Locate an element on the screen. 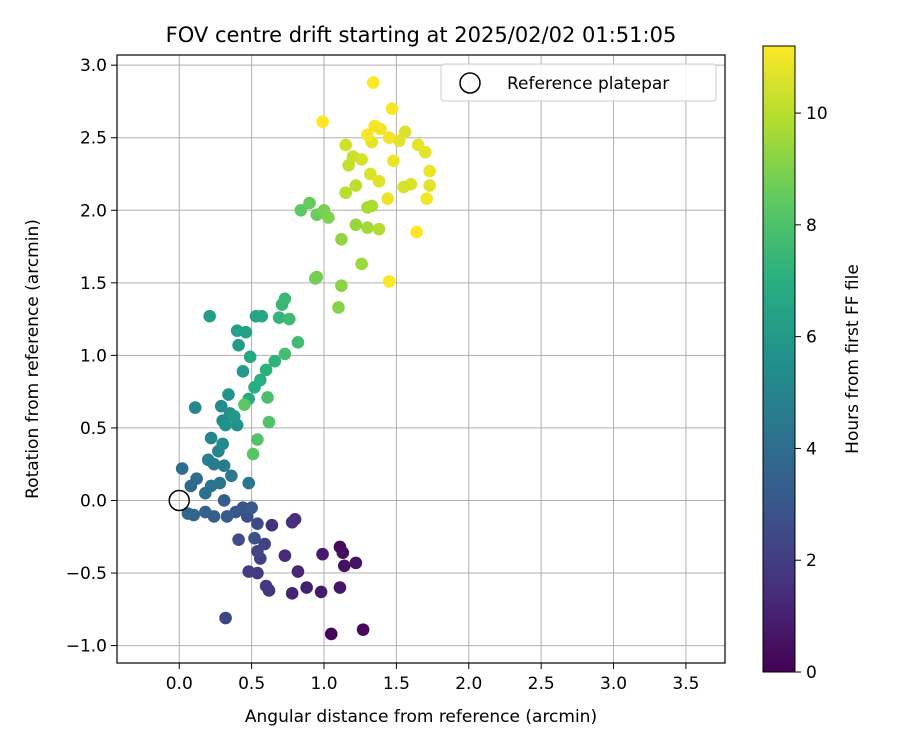  colorbar-ticks: 0 2 4 6 8 10 is located at coordinates (811, 393).